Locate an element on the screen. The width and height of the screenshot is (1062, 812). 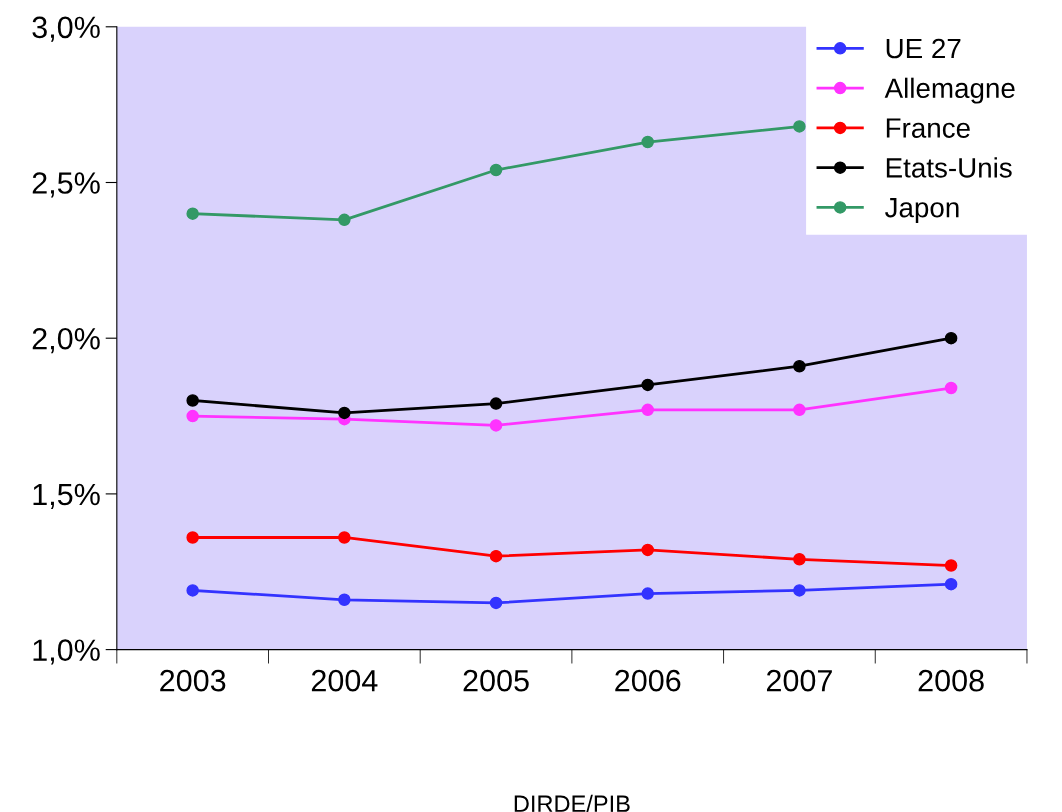
x-tick-label: 2008 is located at coordinates (951, 680).